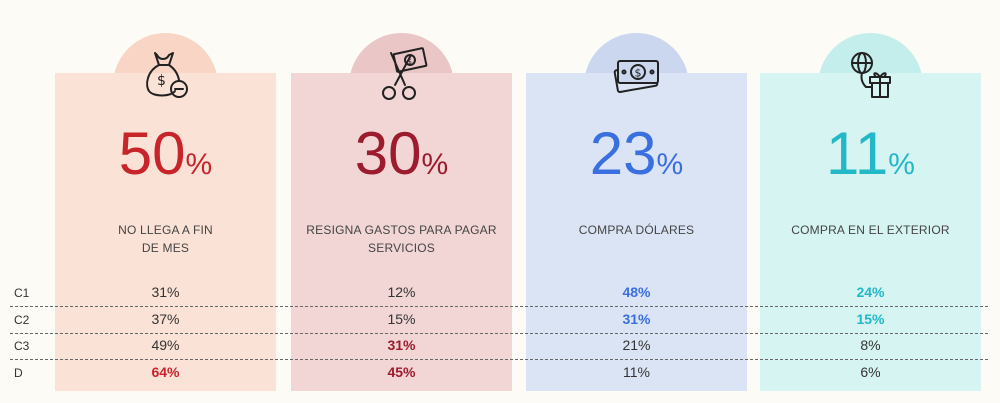 Image resolution: width=1000 pixels, height=403 pixels. What do you see at coordinates (857, 153) in the screenshot?
I see `compra-en-el-exterior-headline-value: 11` at bounding box center [857, 153].